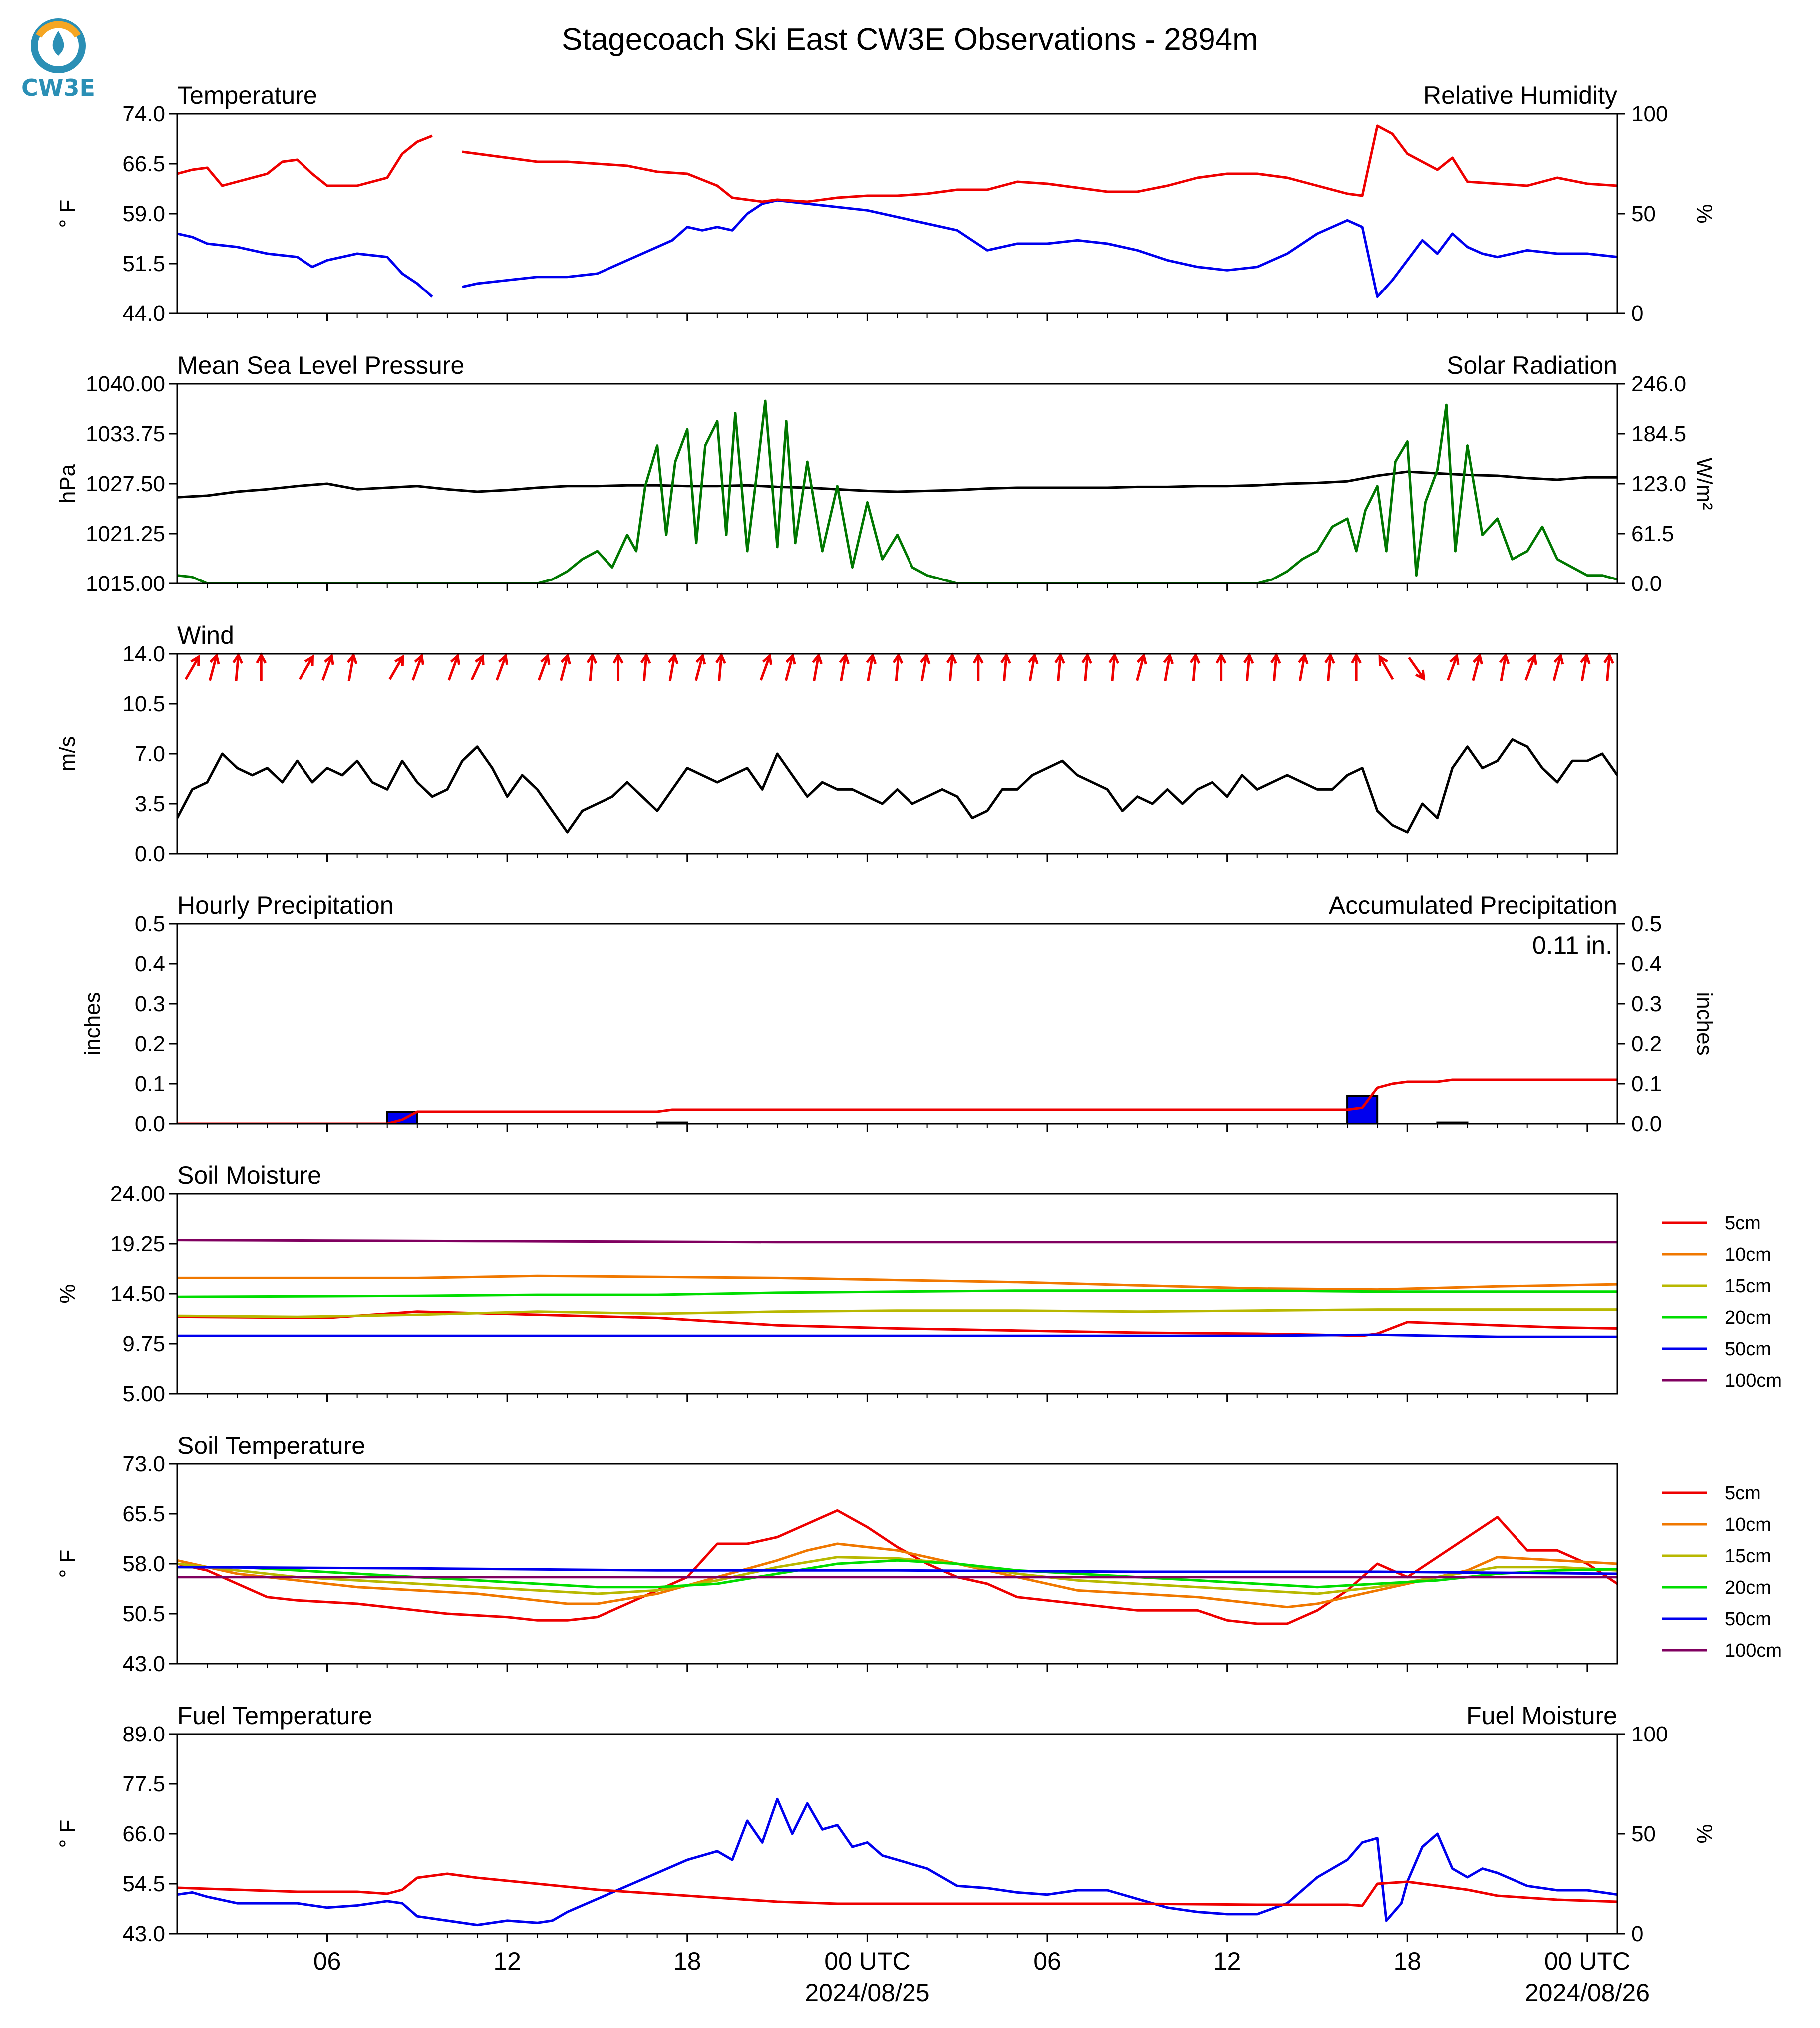  What do you see at coordinates (249, 1175) in the screenshot?
I see `panel-left-title: Soil Moisture` at bounding box center [249, 1175].